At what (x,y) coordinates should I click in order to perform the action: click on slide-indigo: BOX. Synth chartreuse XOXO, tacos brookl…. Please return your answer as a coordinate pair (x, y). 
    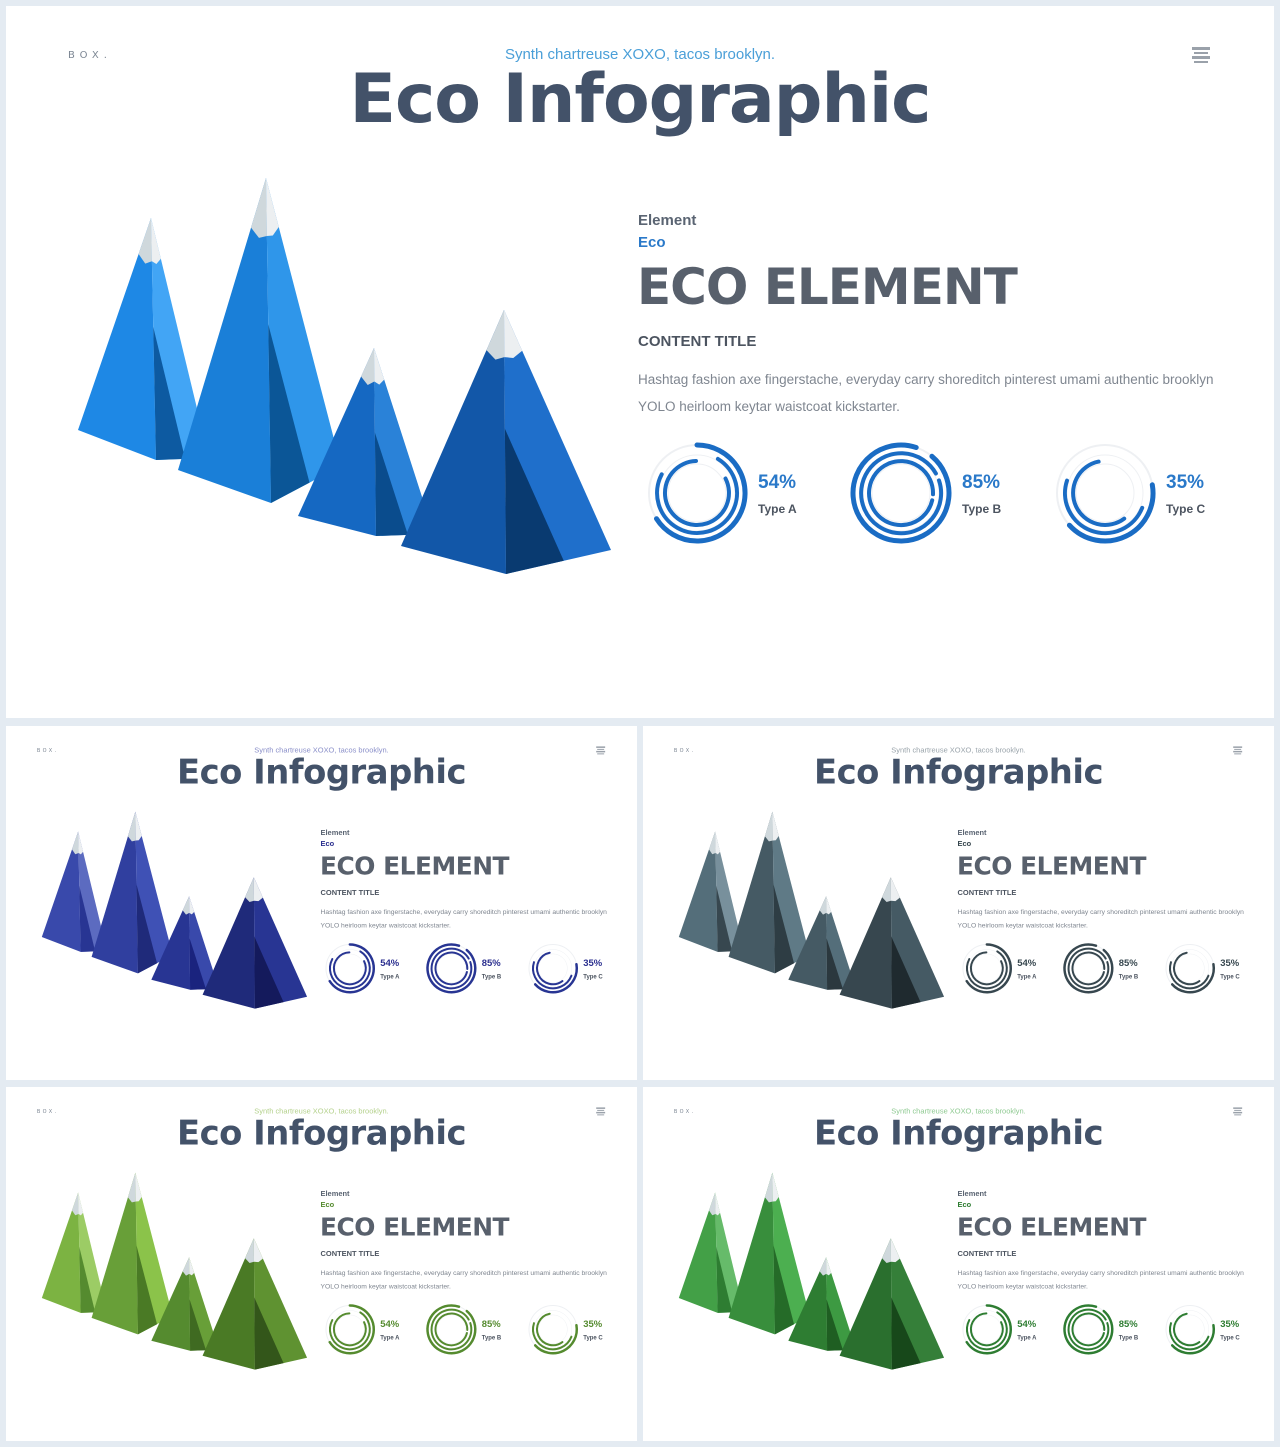
    Looking at the image, I should click on (321, 903).